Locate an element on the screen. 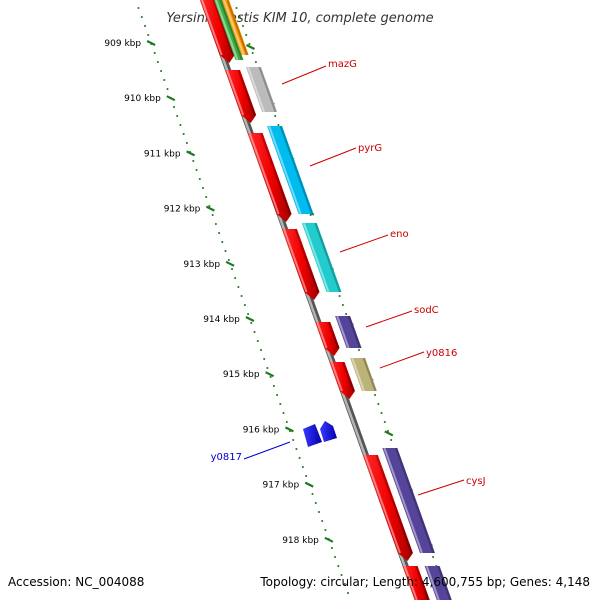 The image size is (600, 600). kbp-label: 918 kbp is located at coordinates (300, 541).